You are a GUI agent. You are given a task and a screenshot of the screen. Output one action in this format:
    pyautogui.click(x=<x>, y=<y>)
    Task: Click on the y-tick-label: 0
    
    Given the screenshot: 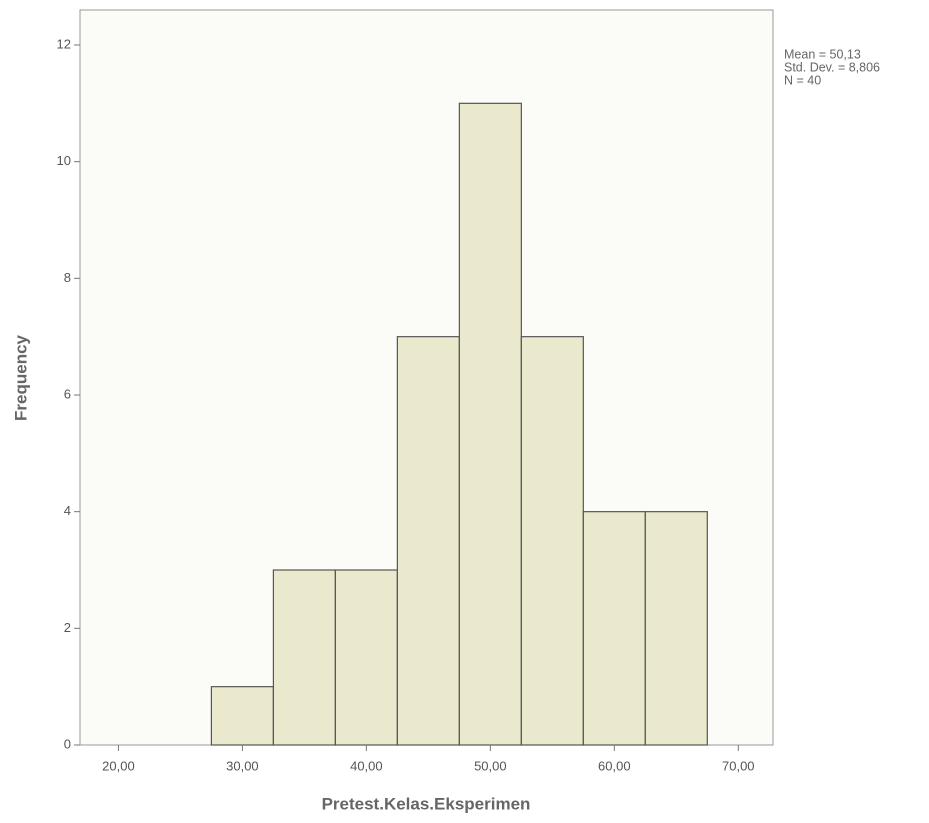 What is the action you would take?
    pyautogui.click(x=67, y=743)
    